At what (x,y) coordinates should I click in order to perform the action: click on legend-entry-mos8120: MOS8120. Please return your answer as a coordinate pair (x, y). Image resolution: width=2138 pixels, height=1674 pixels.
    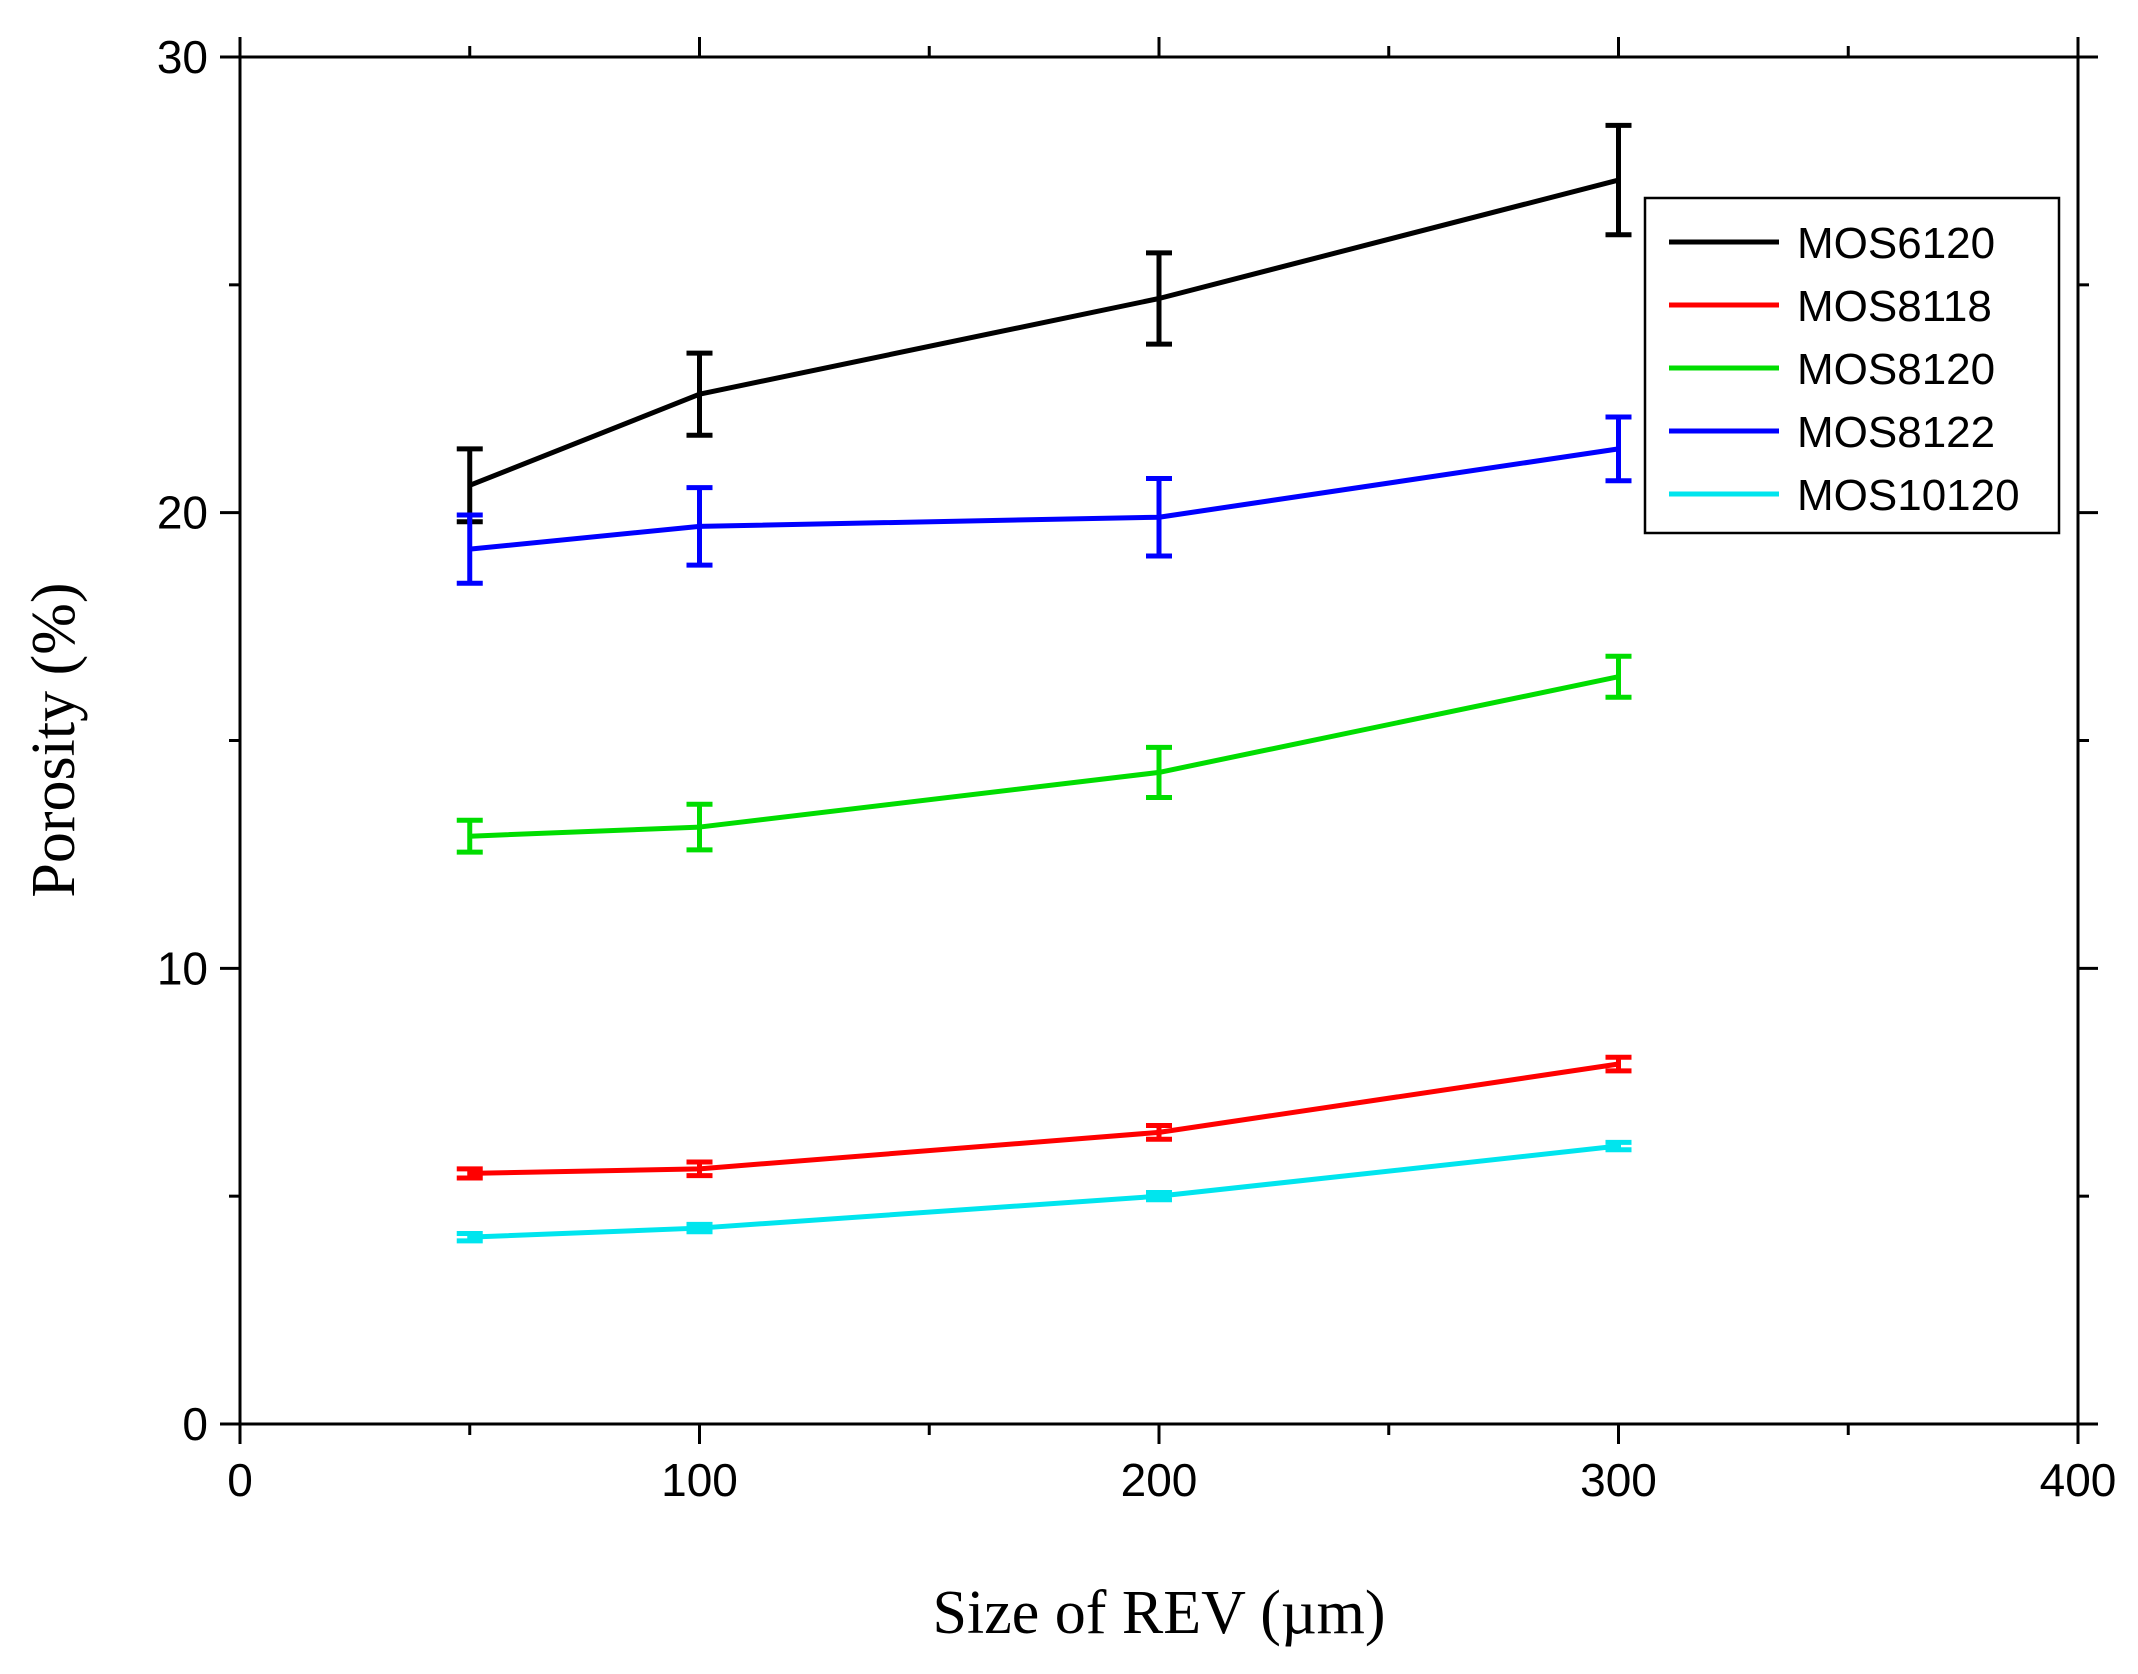
    Looking at the image, I should click on (1832, 369).